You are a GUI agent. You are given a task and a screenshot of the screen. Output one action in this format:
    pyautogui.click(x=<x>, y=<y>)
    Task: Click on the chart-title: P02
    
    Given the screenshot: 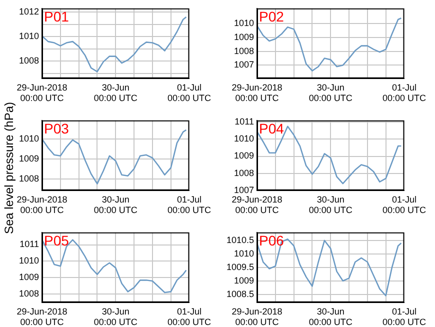 What is the action you would take?
    pyautogui.click(x=271, y=16)
    